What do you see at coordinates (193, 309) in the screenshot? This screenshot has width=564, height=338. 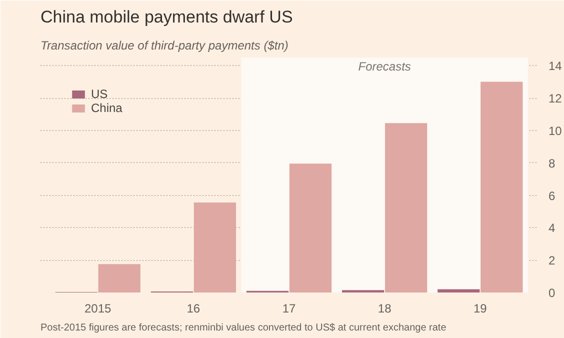 I see `x-tick-label: 16` at bounding box center [193, 309].